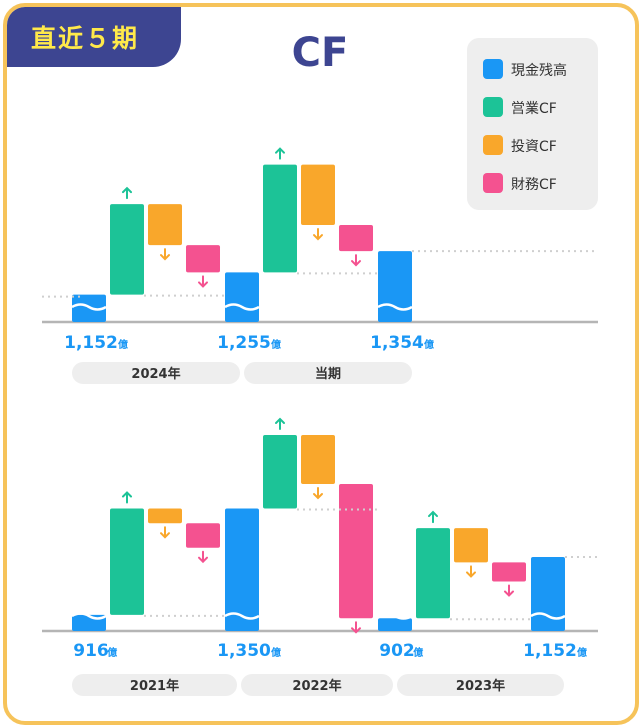  What do you see at coordinates (534, 109) in the screenshot?
I see `legend-label-op: 営業CF` at bounding box center [534, 109].